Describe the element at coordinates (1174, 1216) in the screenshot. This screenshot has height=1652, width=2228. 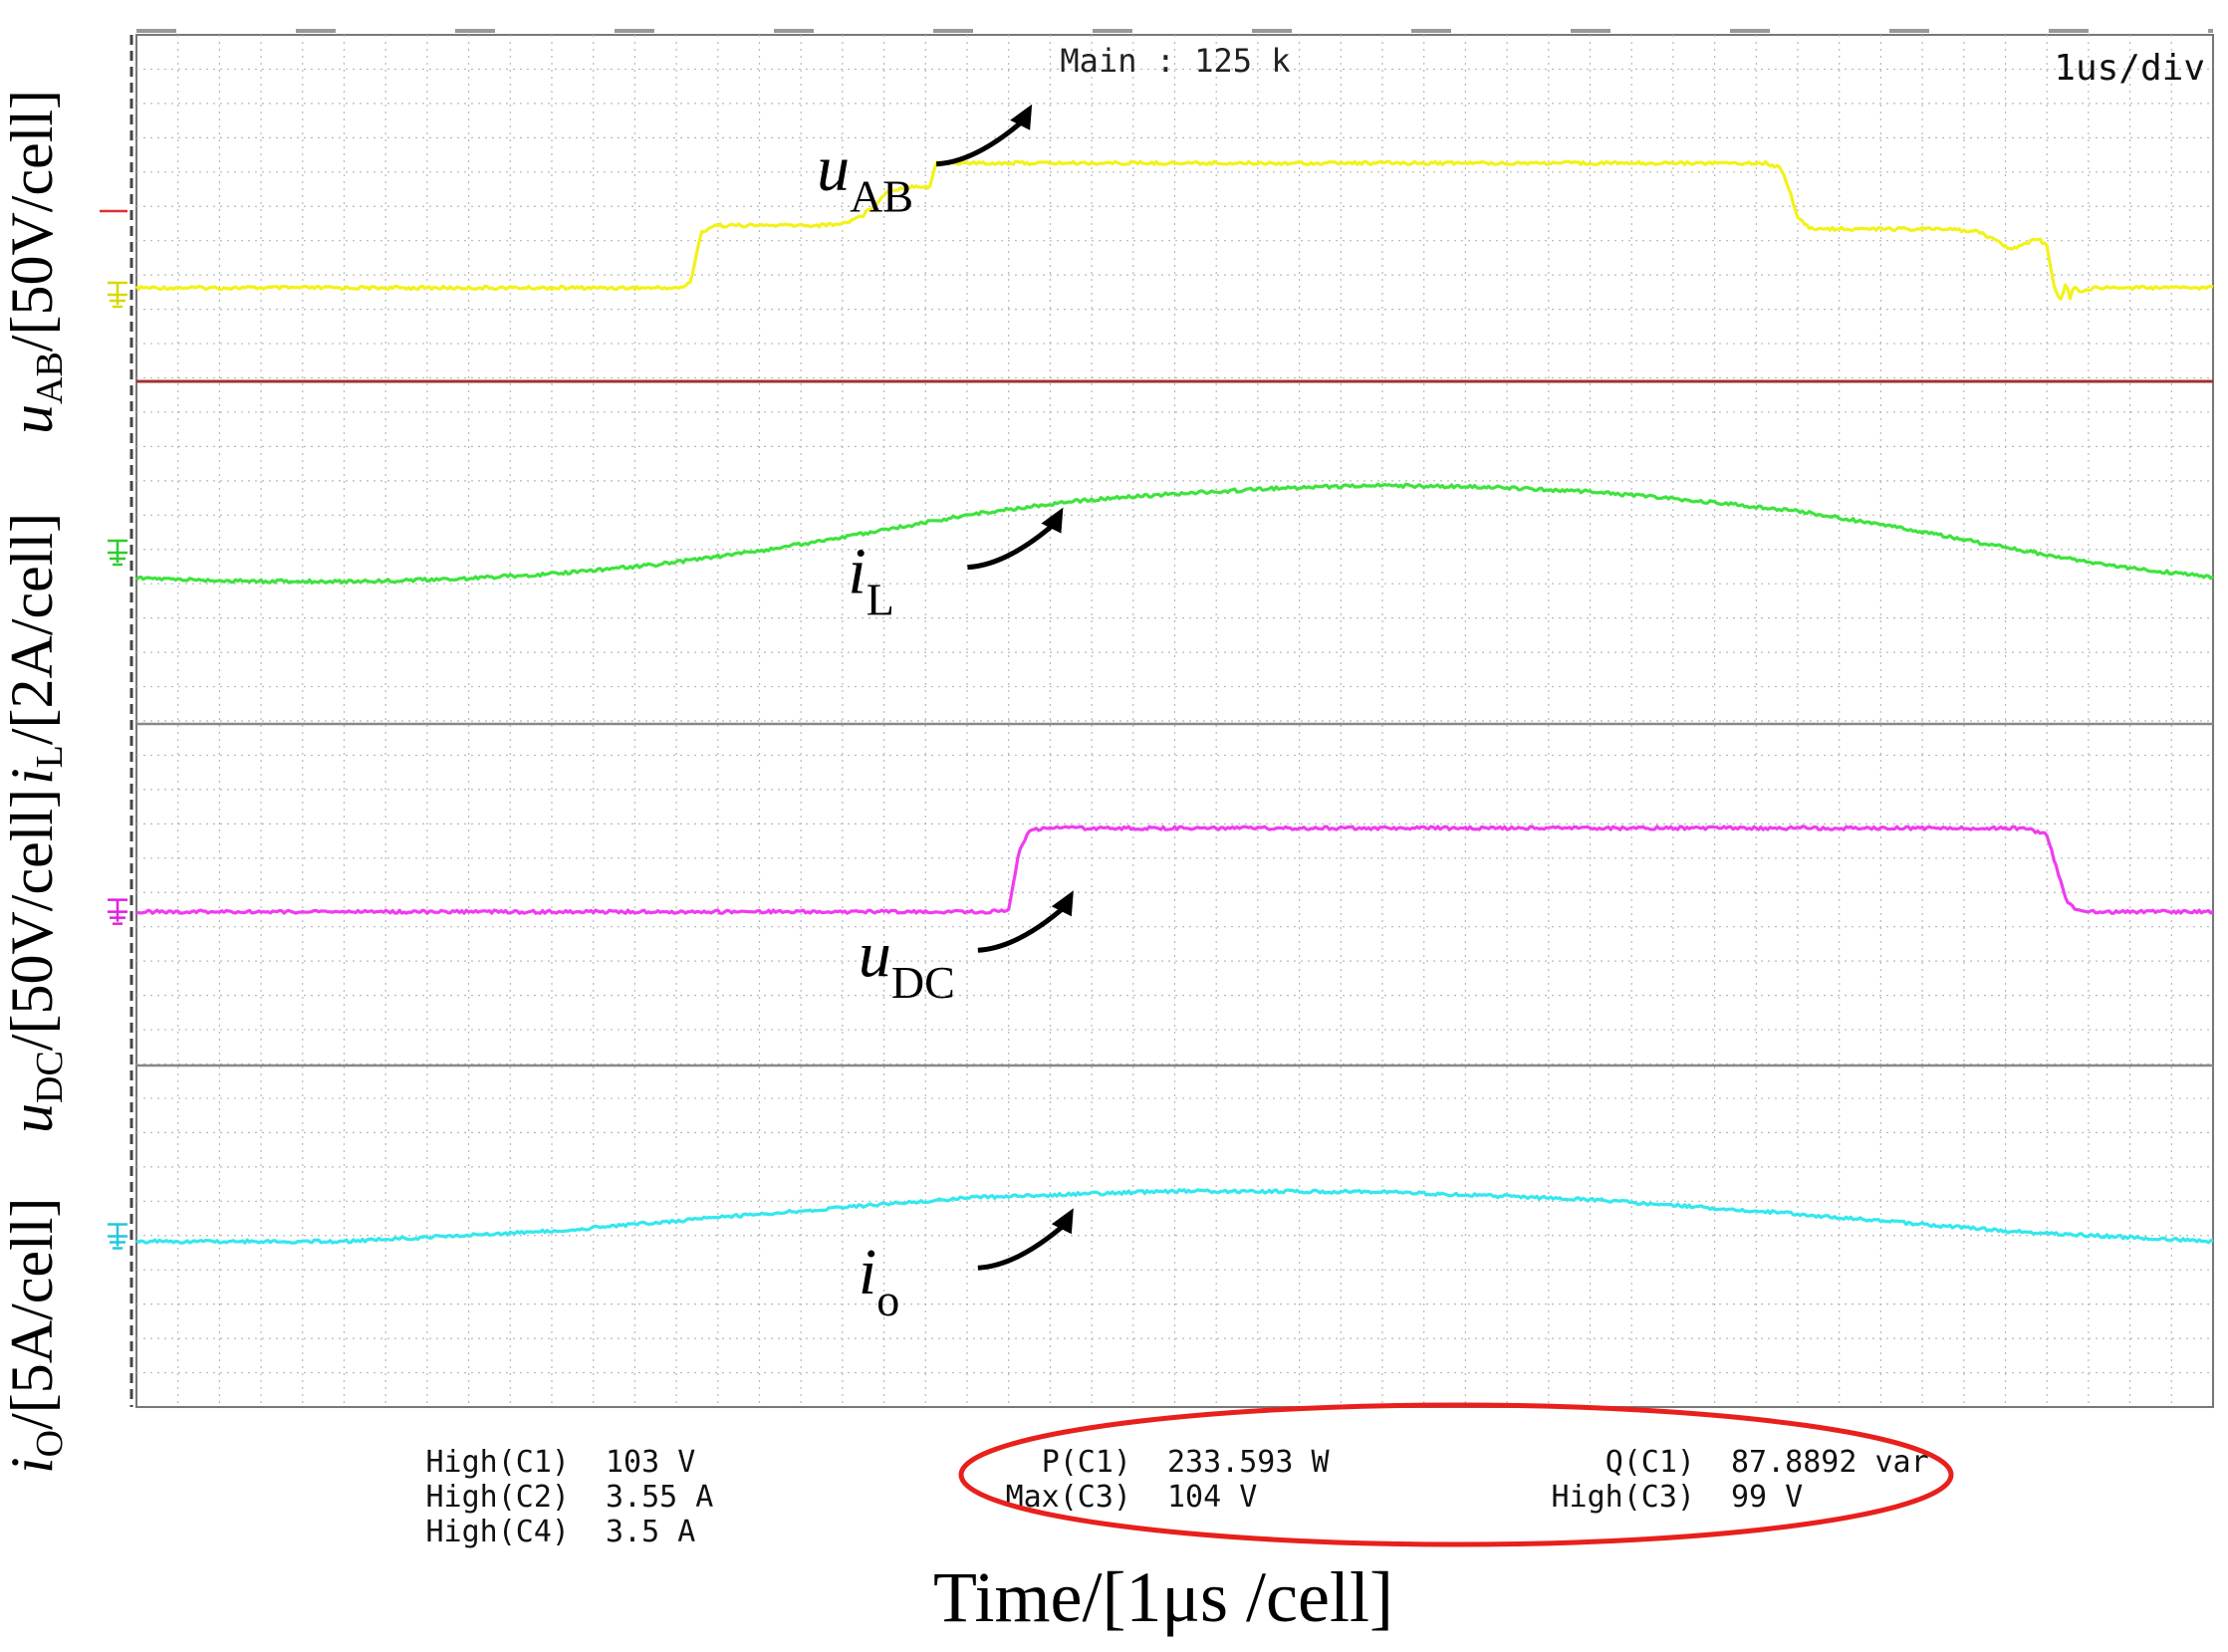
I see `trace-iO` at that location.